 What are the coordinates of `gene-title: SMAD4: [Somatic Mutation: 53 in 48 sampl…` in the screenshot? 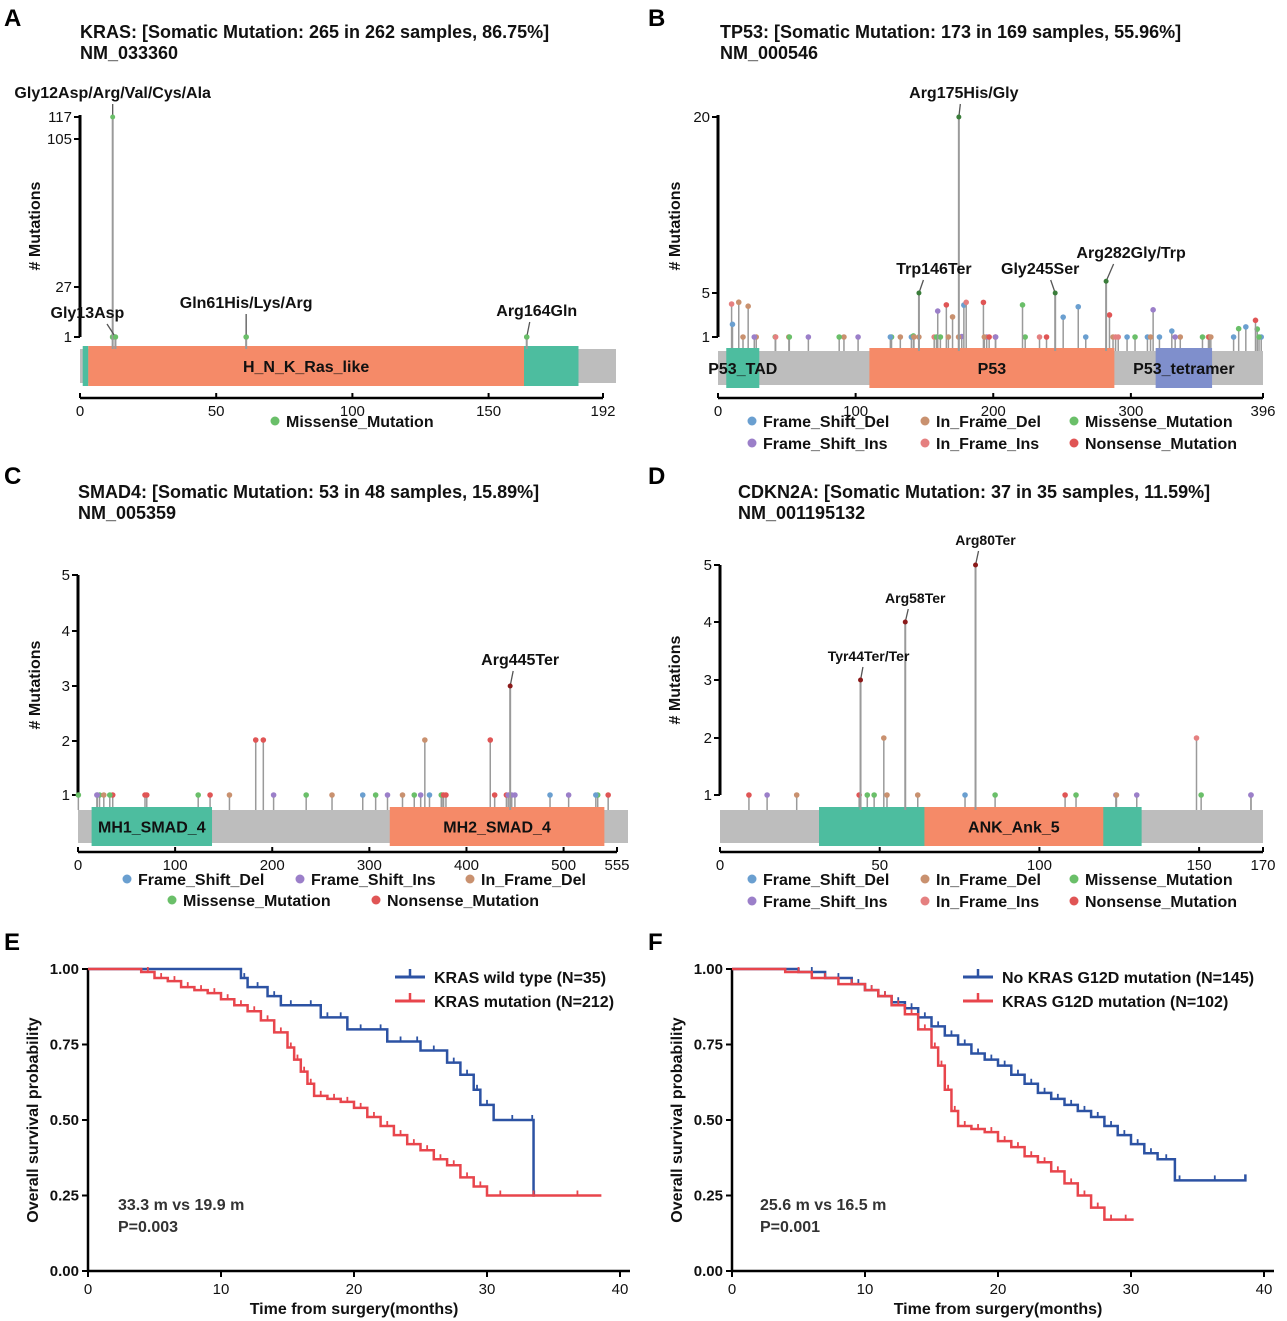 It's located at (308, 492).